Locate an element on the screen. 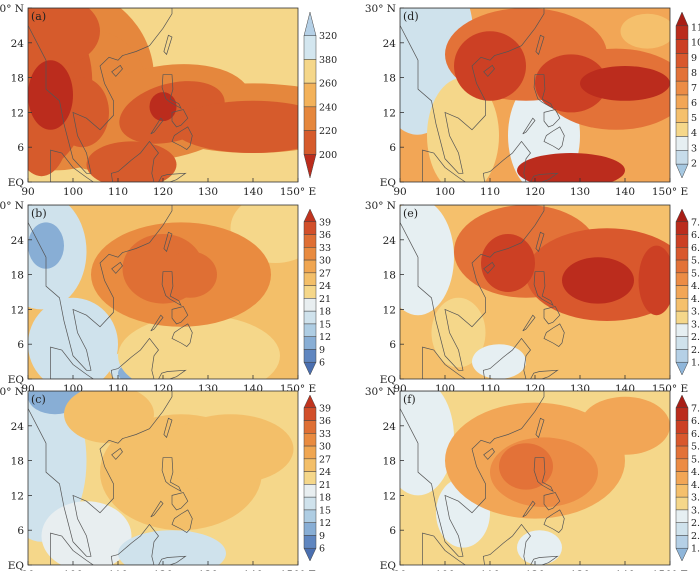 This screenshot has height=571, width=700. colorbar-label: 2.5 is located at coordinates (695, 337).